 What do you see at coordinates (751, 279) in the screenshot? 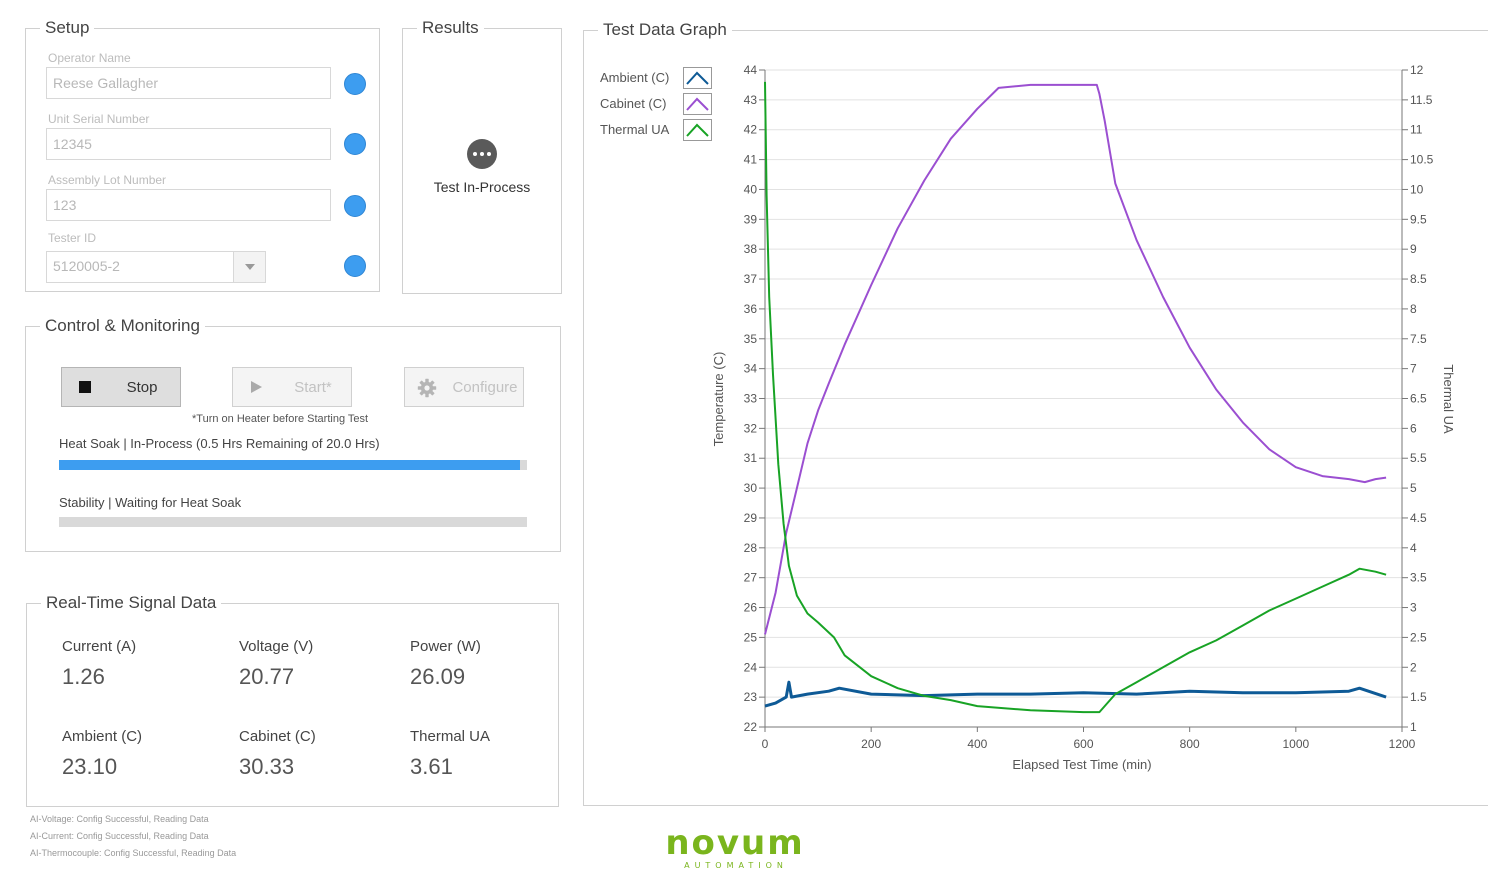
I see `y-tick-label: 37` at bounding box center [751, 279].